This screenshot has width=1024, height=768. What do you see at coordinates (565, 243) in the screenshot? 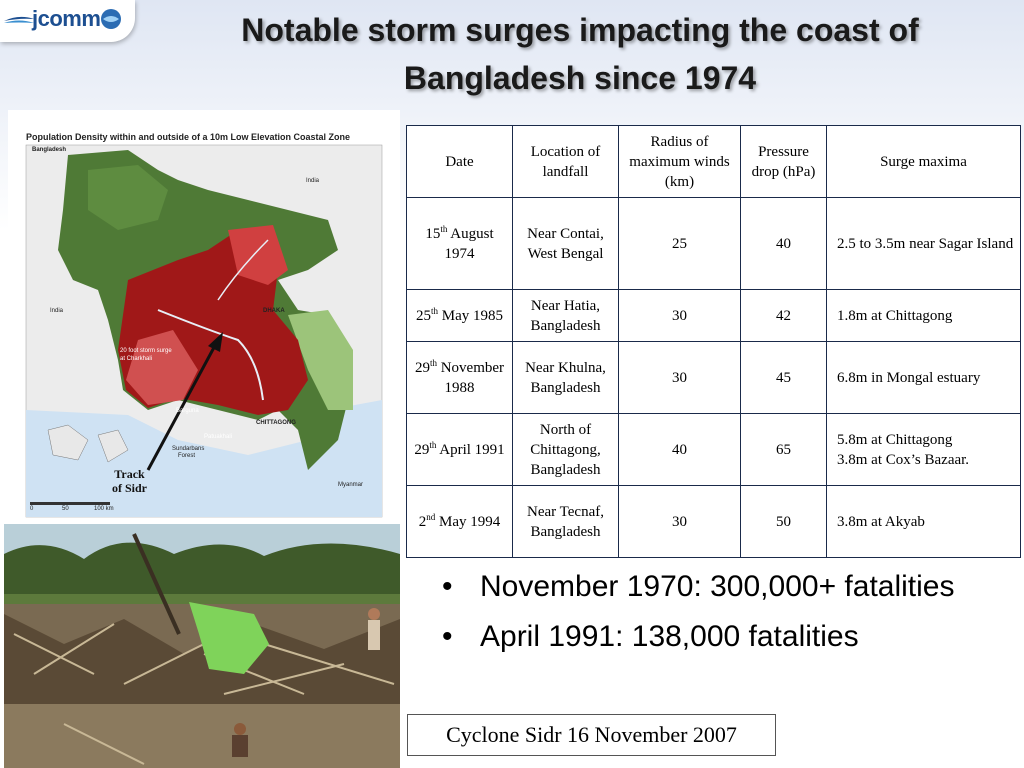
I see `location-cell: Near Contai, West Bengal` at bounding box center [565, 243].